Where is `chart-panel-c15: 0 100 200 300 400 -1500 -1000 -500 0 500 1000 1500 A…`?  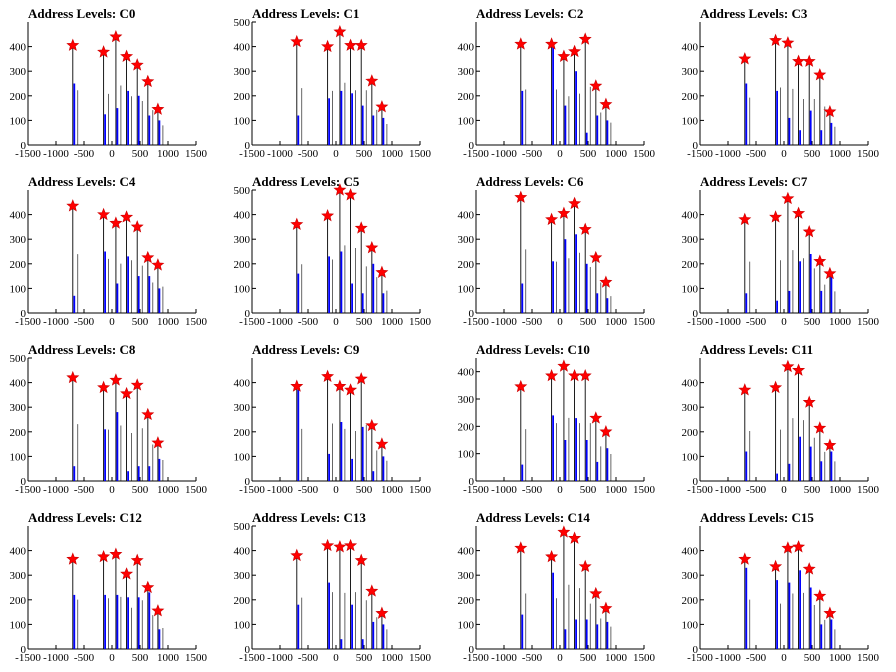 chart-panel-c15: 0 100 200 300 400 -1500 -1000 -500 0 500 1000 1500 A… is located at coordinates (784, 588).